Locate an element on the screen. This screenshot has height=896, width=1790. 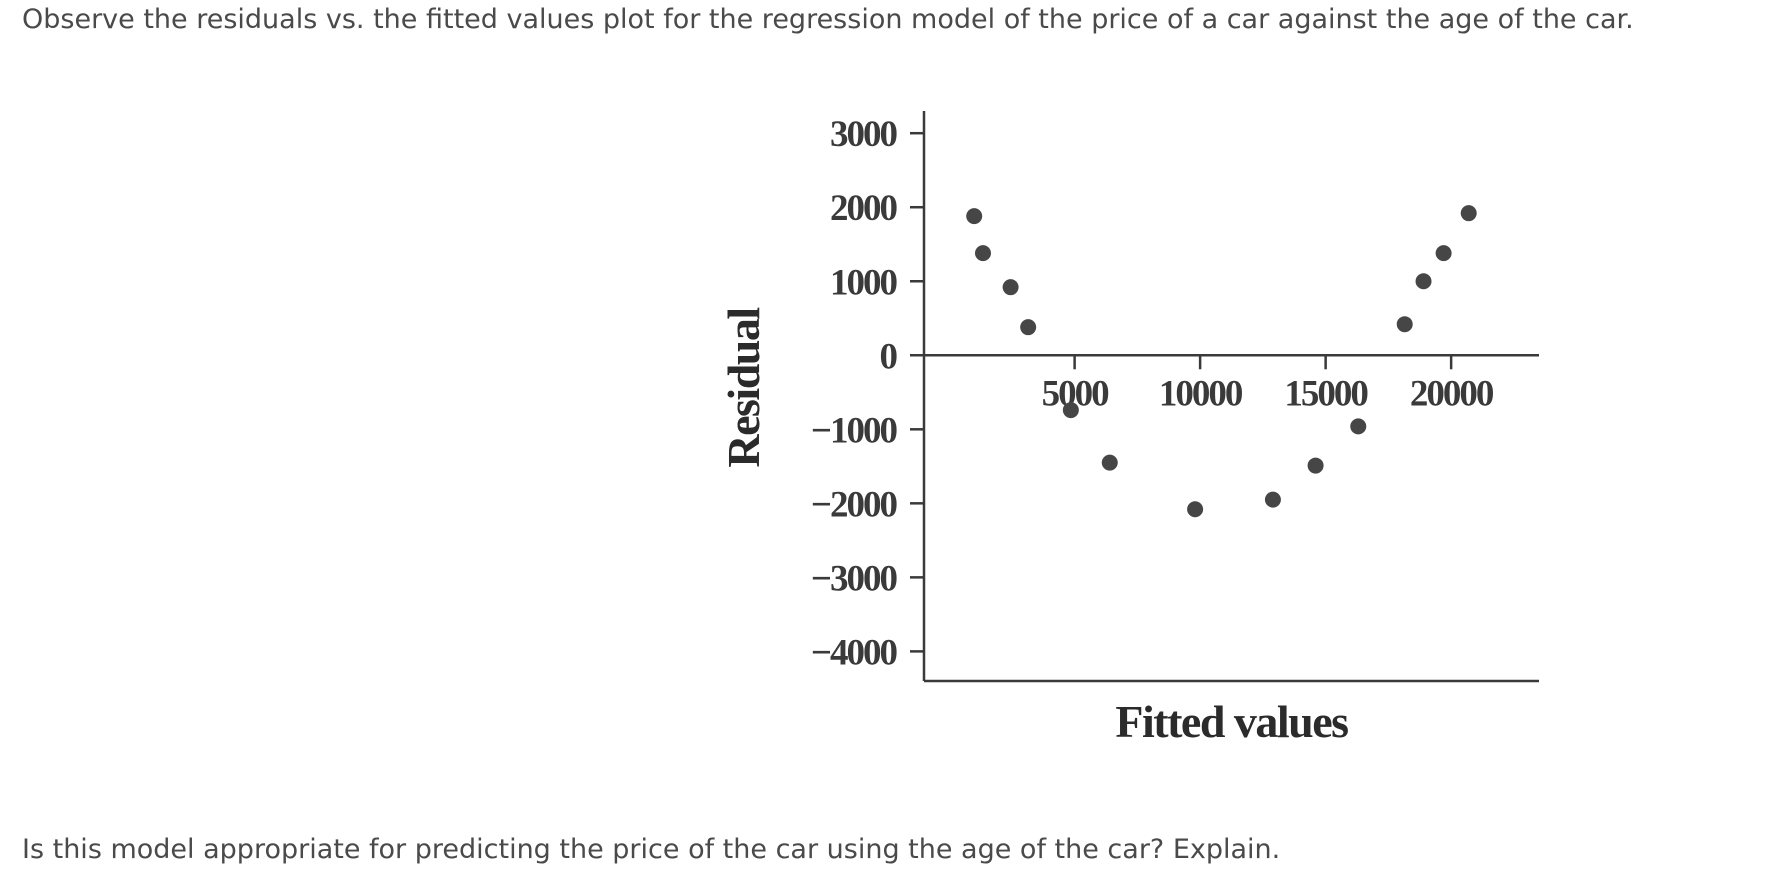
y-tick-label: 2000 is located at coordinates (864, 208).